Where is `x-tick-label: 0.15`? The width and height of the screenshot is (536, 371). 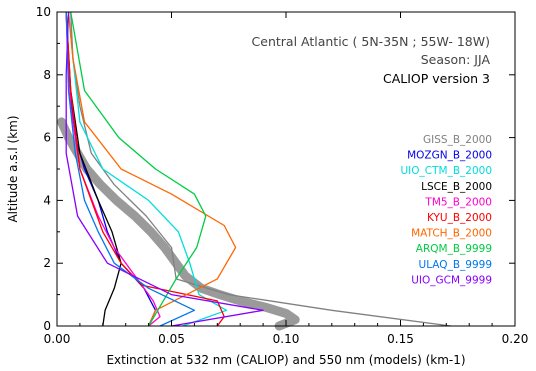
x-tick-label: 0.15 is located at coordinates (400, 339).